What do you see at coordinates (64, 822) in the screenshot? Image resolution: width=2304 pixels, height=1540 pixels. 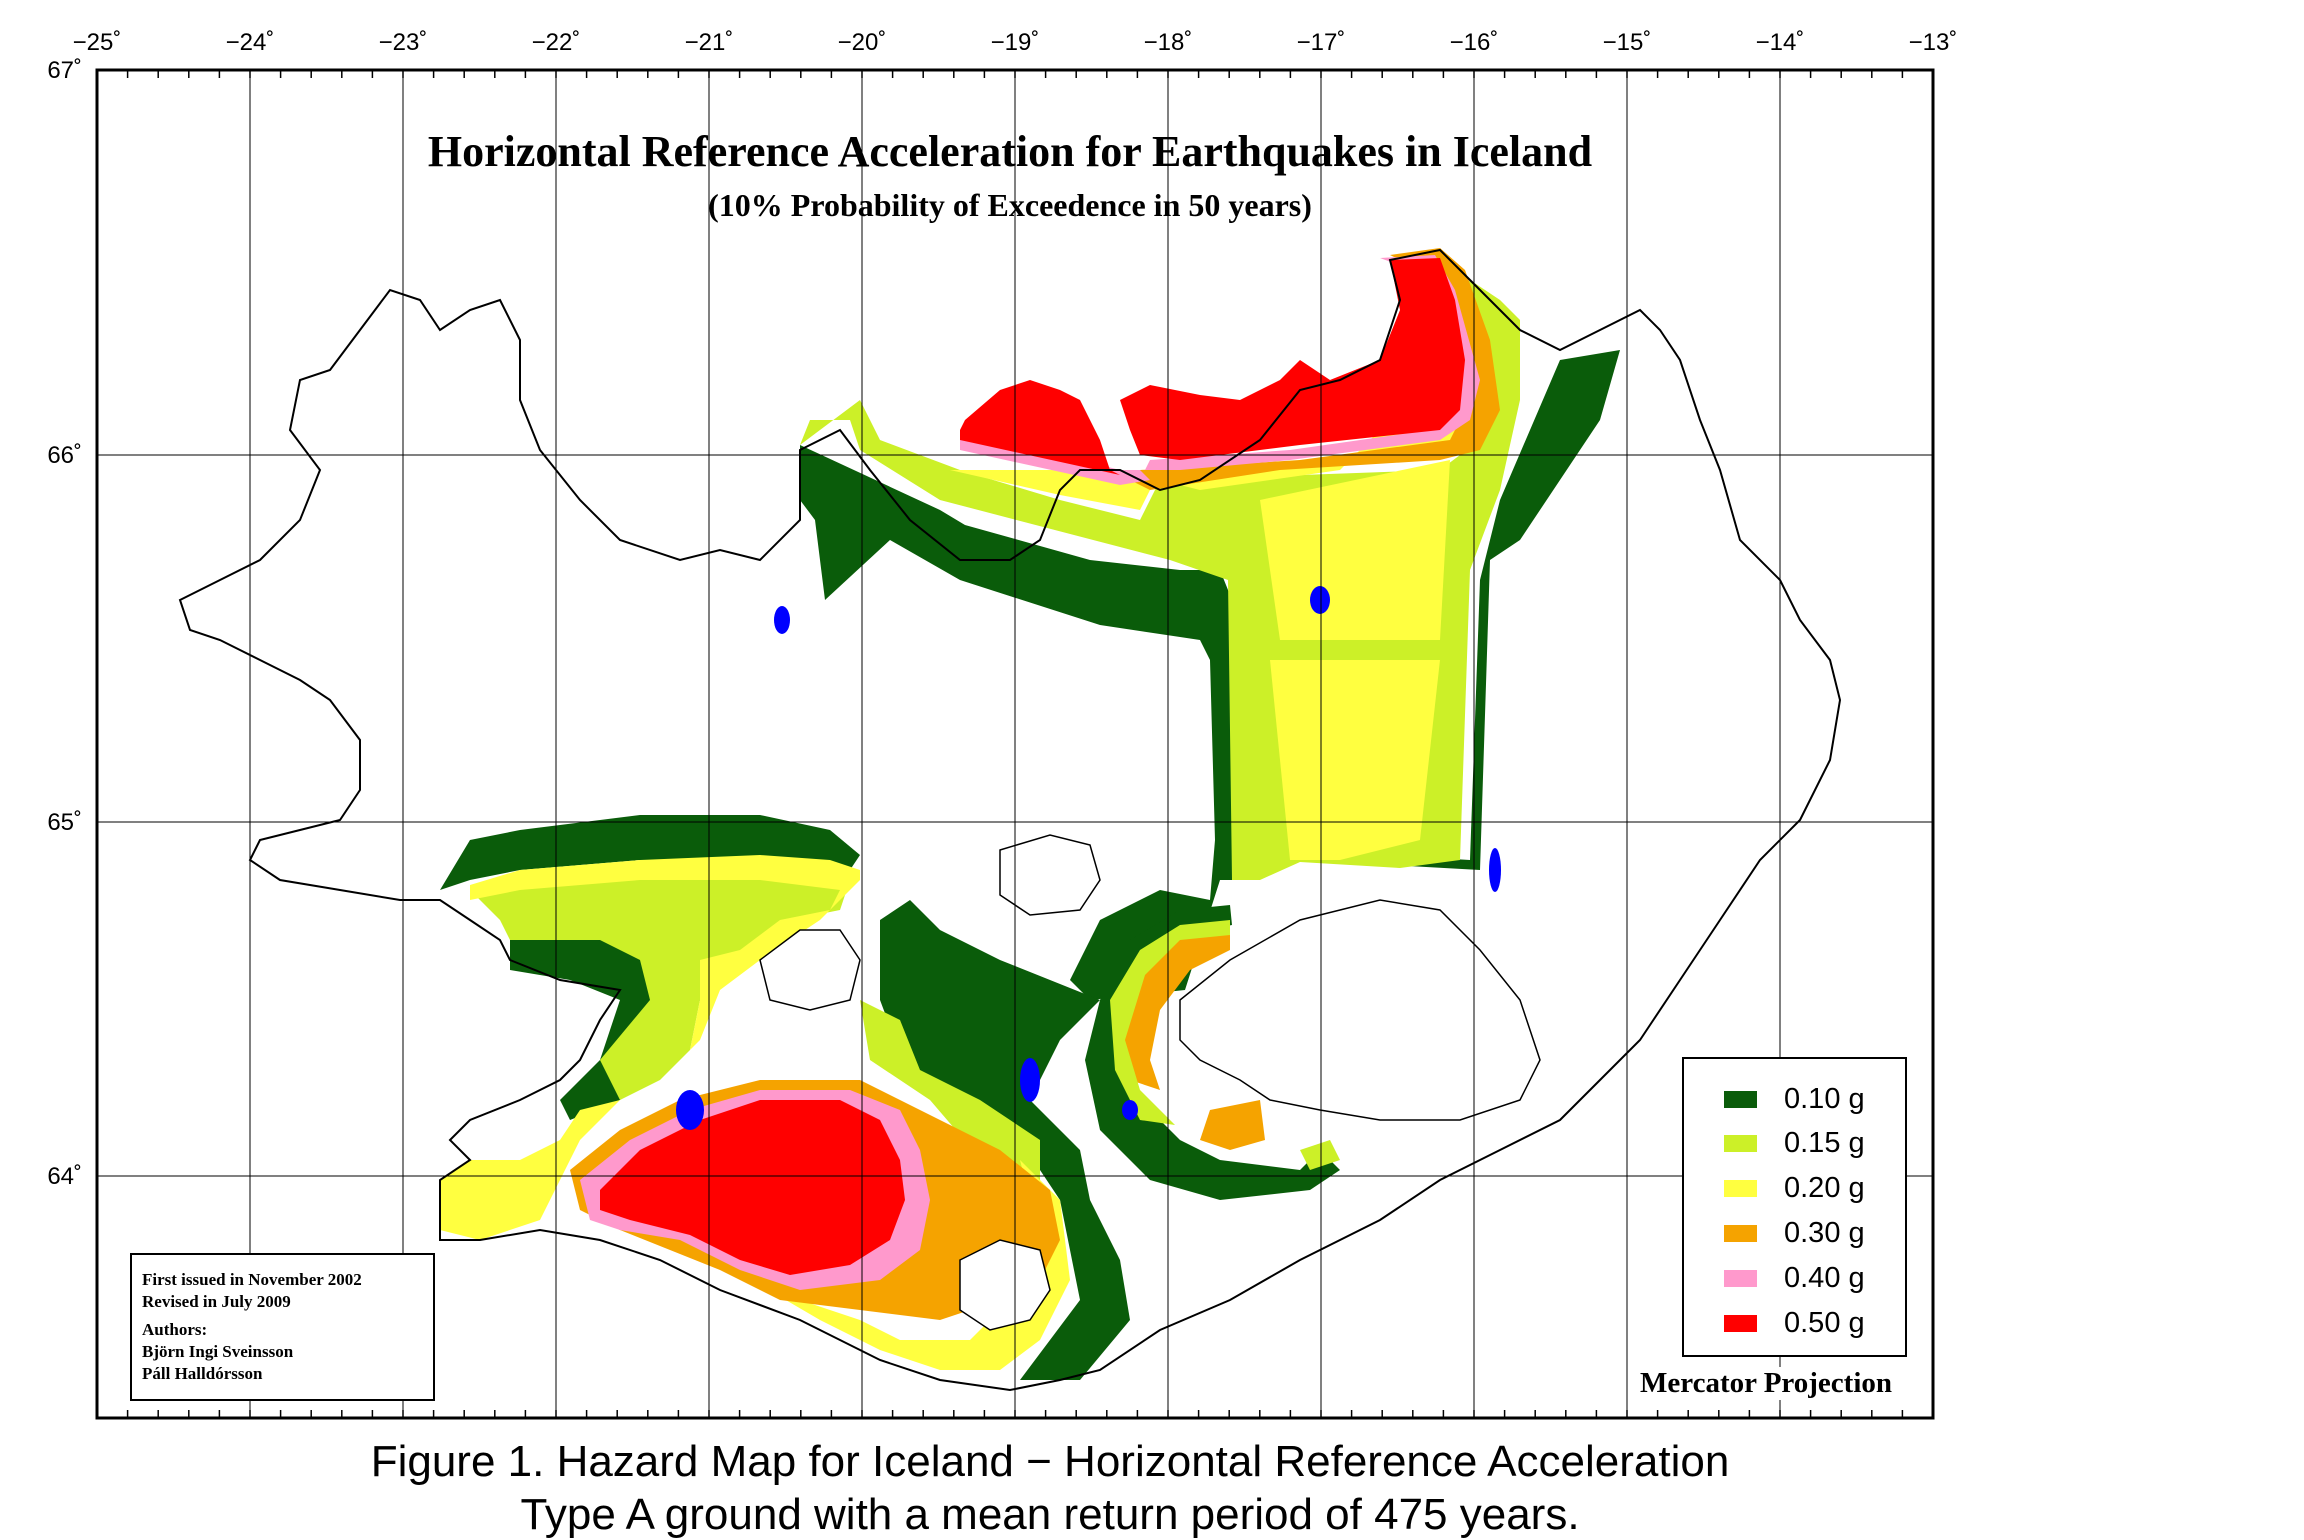 I see `latitude-label: 65˚` at bounding box center [64, 822].